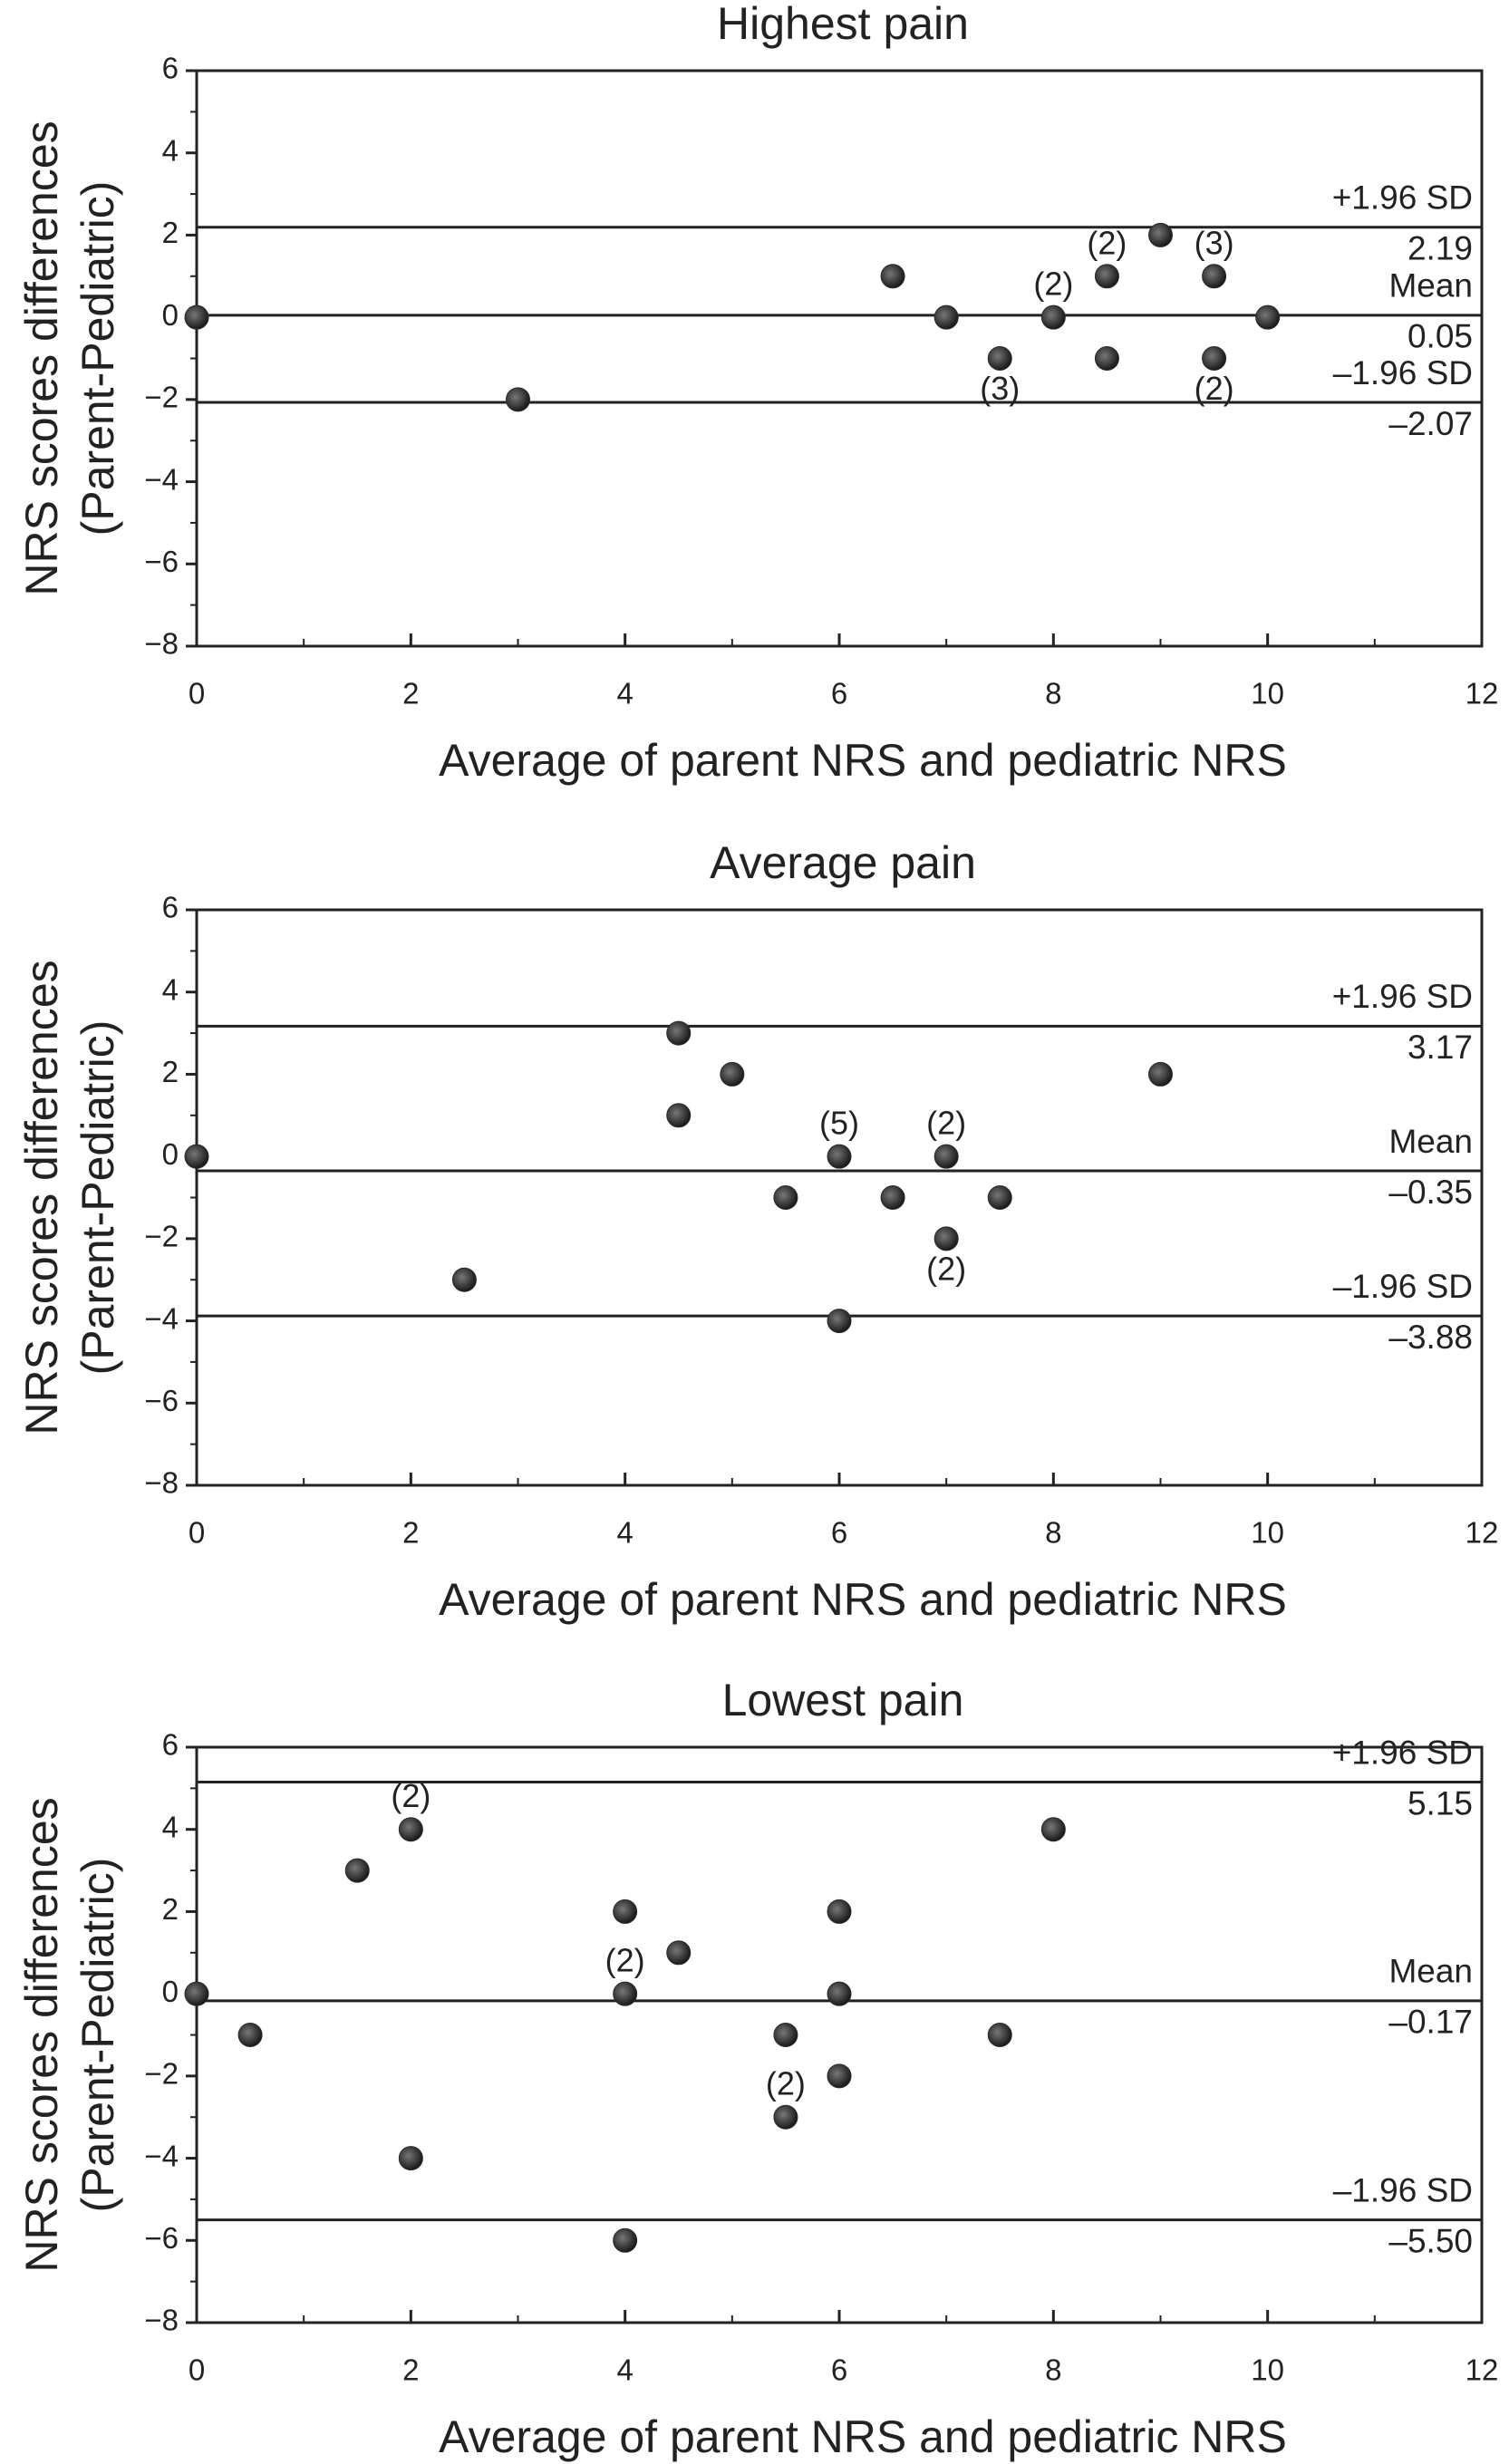 The image size is (1509, 2464). Describe the element at coordinates (1430, 424) in the screenshot. I see `reference-line-value: –2.07` at that location.